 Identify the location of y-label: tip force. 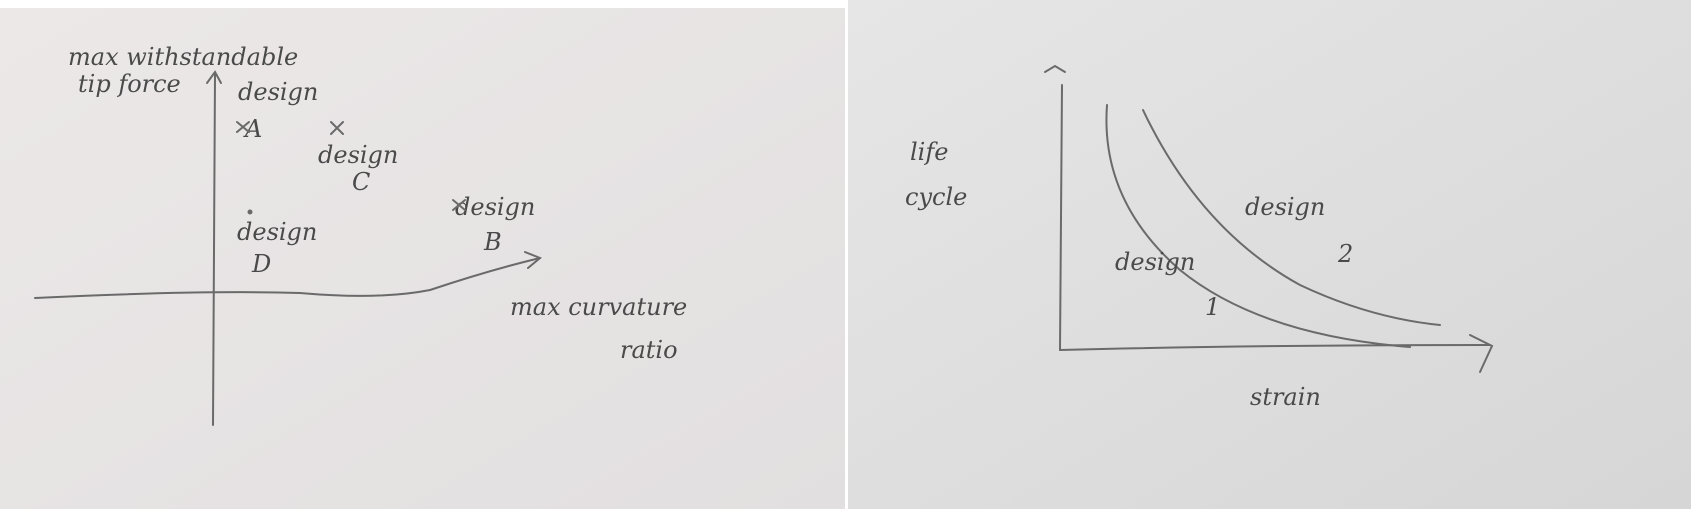
(129, 84).